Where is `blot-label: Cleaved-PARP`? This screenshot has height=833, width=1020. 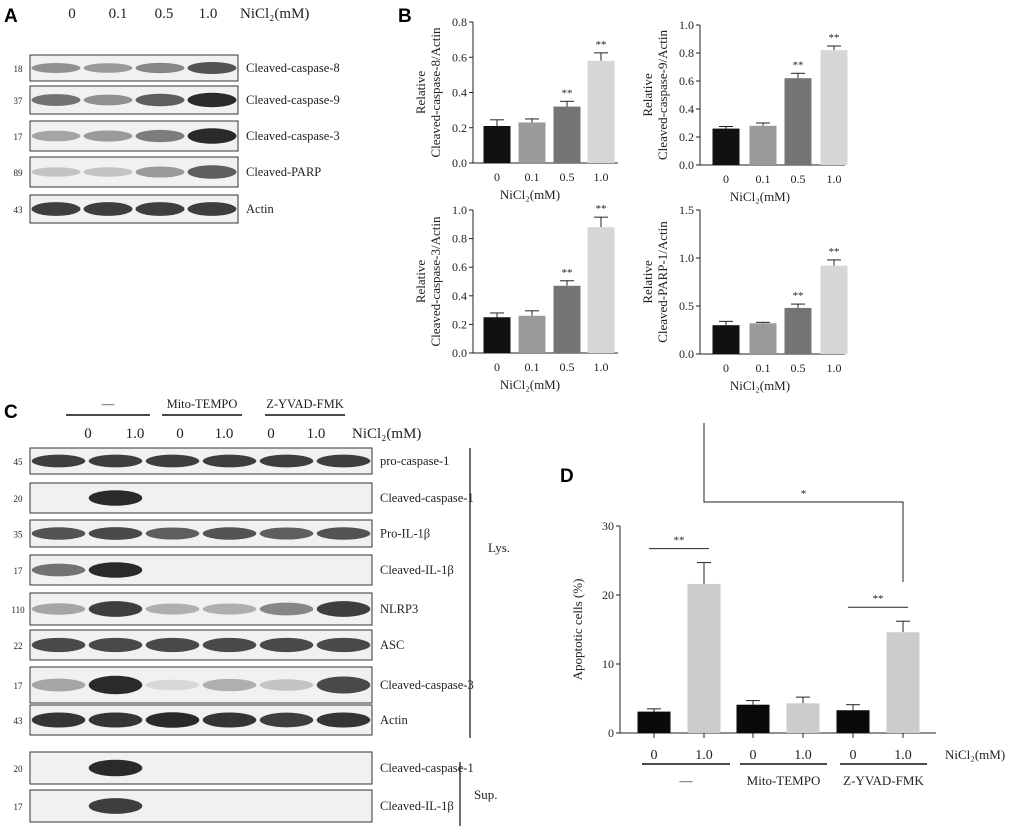 blot-label: Cleaved-PARP is located at coordinates (283, 172).